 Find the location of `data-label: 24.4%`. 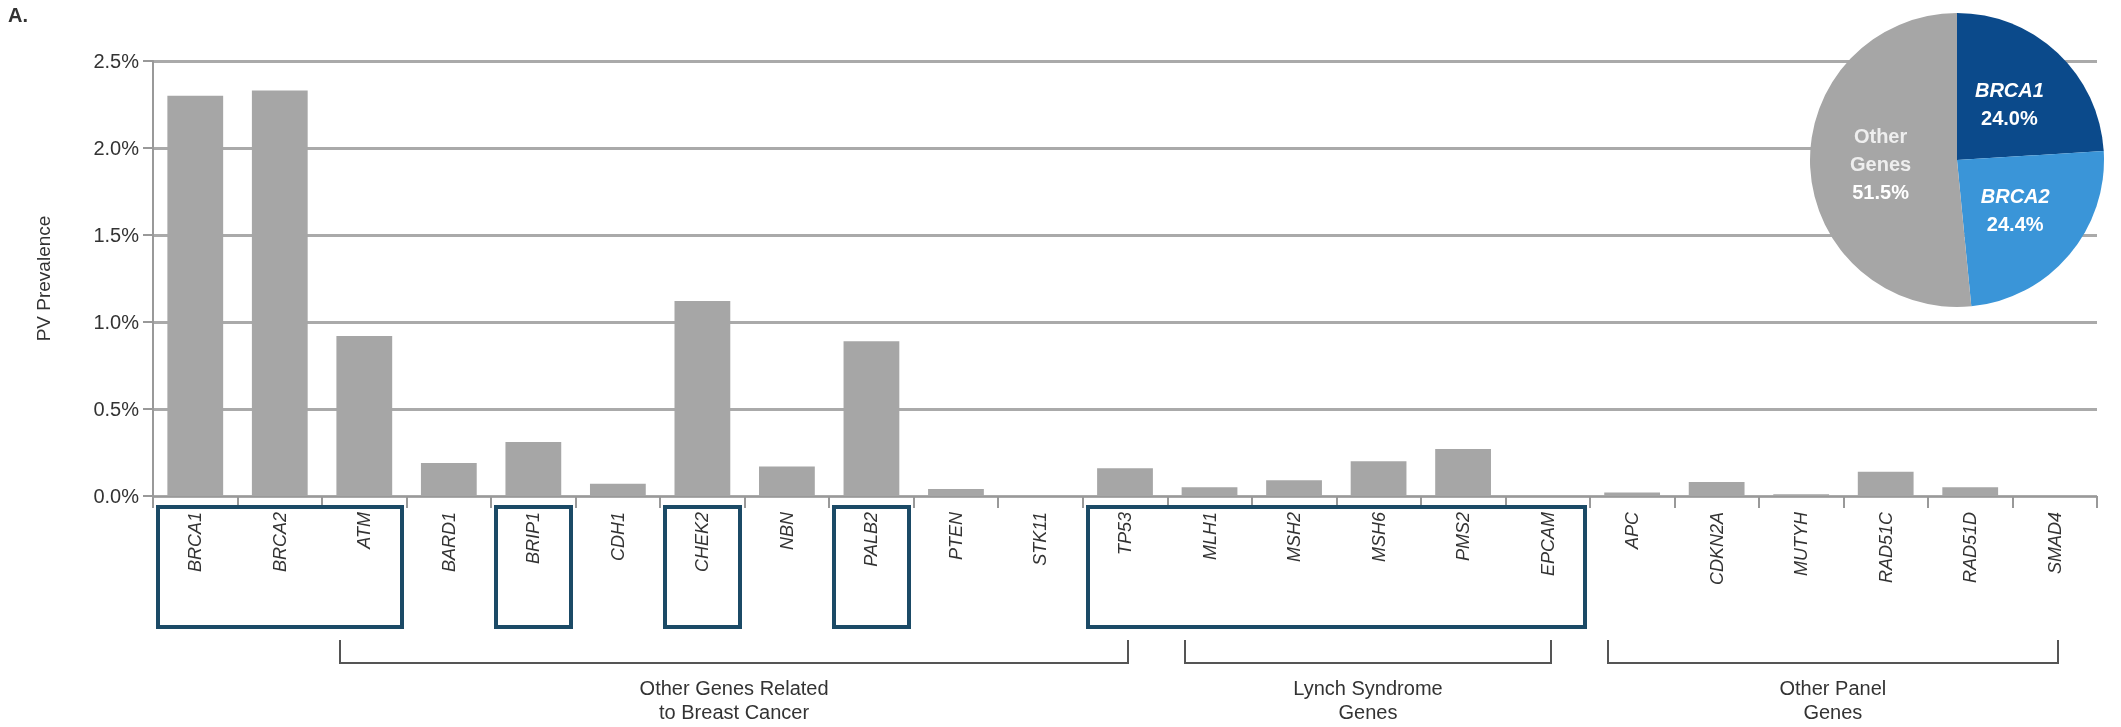

data-label: 24.4% is located at coordinates (2015, 223).